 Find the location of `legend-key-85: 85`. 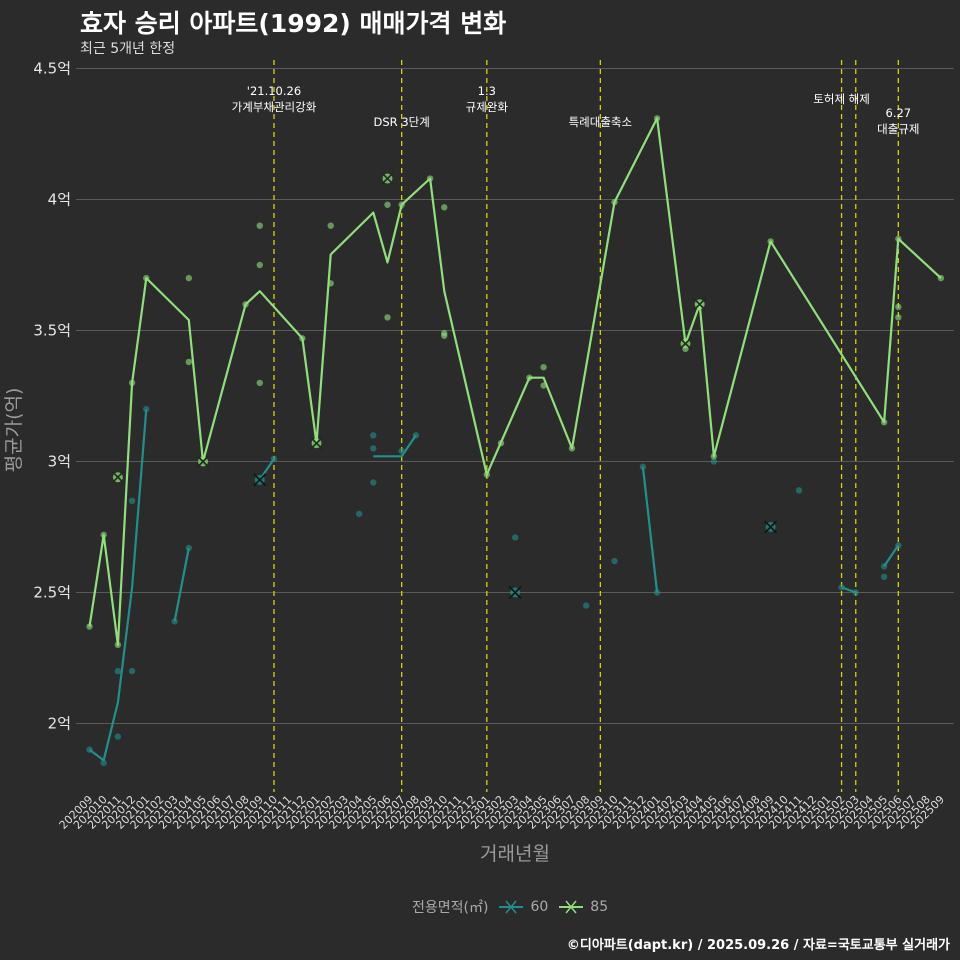

legend-key-85: 85 is located at coordinates (583, 907).